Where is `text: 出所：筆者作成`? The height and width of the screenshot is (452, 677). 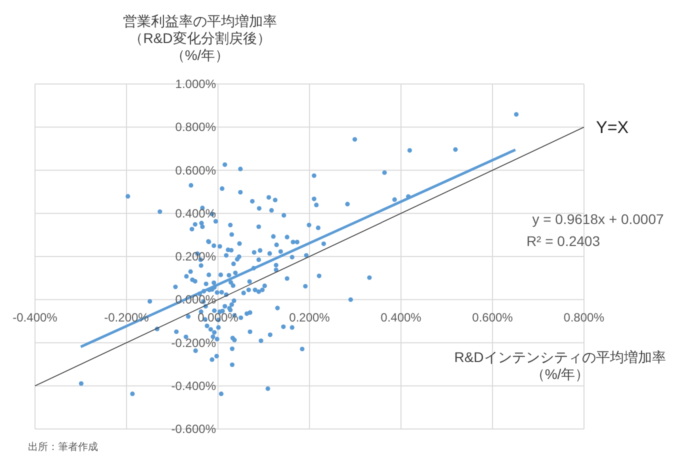
text: 出所：筆者作成 is located at coordinates (63, 446).